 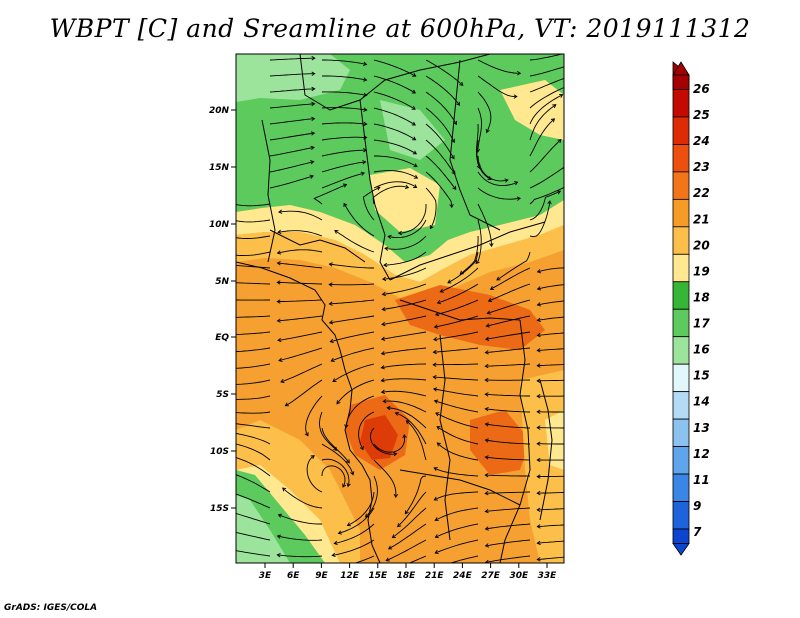 What do you see at coordinates (407, 576) in the screenshot?
I see `lon-tick-label: 18E` at bounding box center [407, 576].